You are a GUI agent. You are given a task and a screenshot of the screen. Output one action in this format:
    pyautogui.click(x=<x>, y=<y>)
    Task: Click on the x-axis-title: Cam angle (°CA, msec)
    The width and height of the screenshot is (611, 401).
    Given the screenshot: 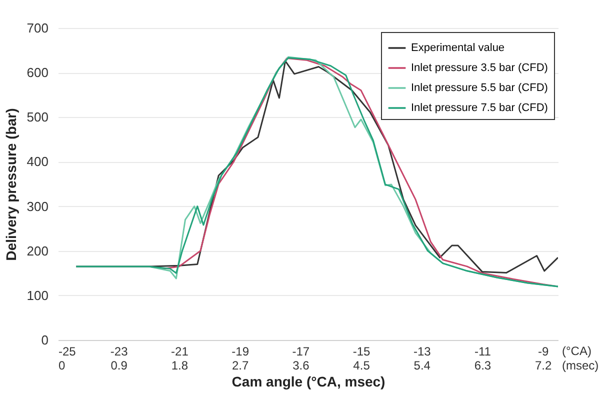 What is the action you would take?
    pyautogui.click(x=309, y=382)
    